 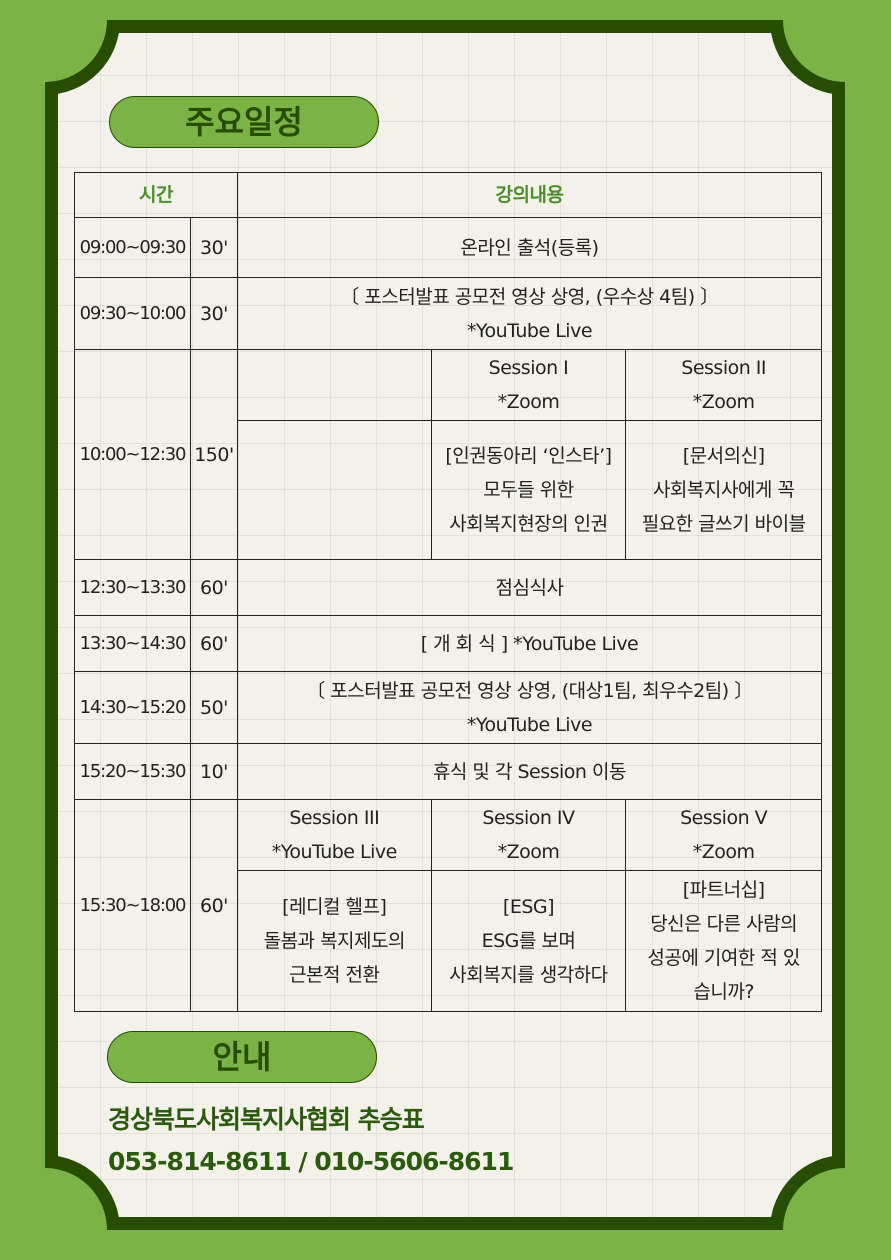 I want to click on info-title: 안내, so click(x=242, y=1057).